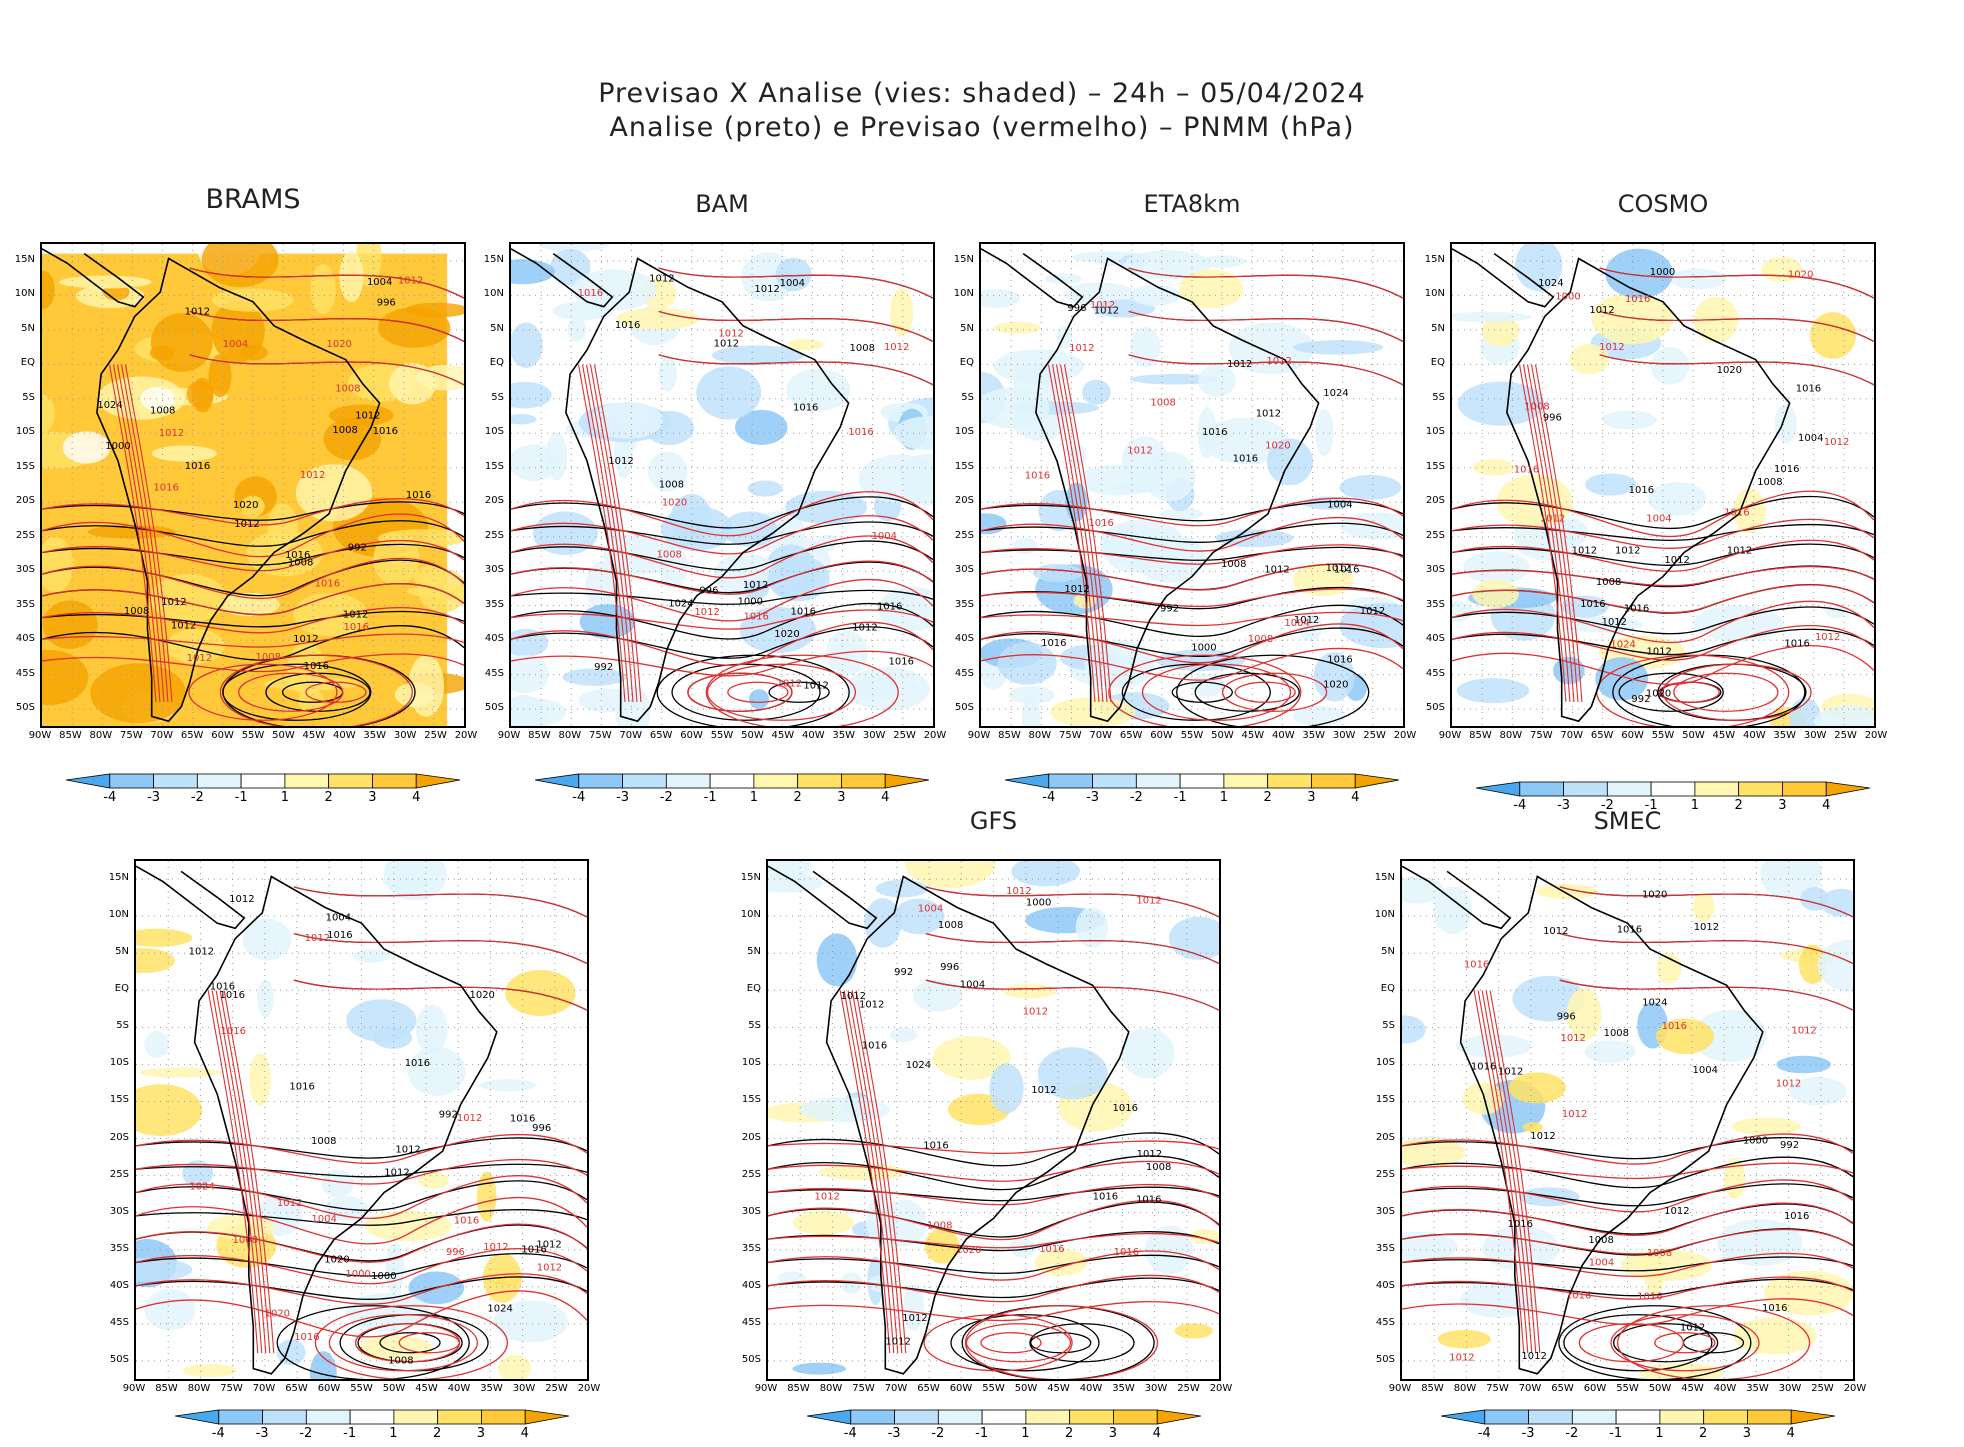 The width and height of the screenshot is (1964, 1447). Describe the element at coordinates (1192, 204) in the screenshot. I see `panel-title: ETA8km` at that location.